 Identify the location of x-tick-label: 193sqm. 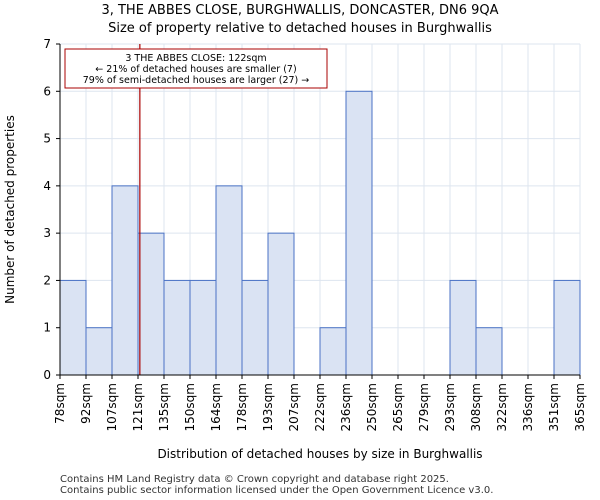
(268, 407).